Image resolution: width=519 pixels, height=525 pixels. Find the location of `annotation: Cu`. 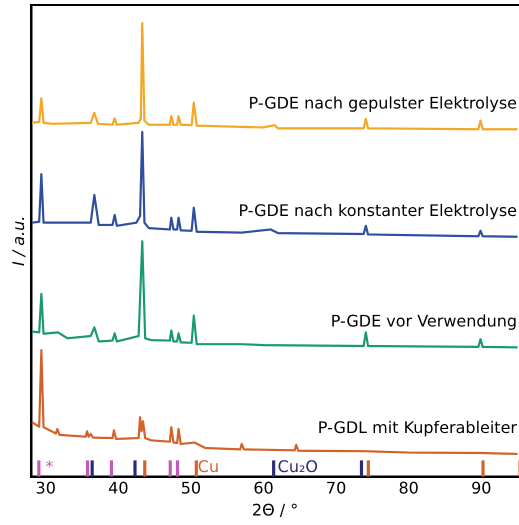

annotation: Cu is located at coordinates (209, 466).